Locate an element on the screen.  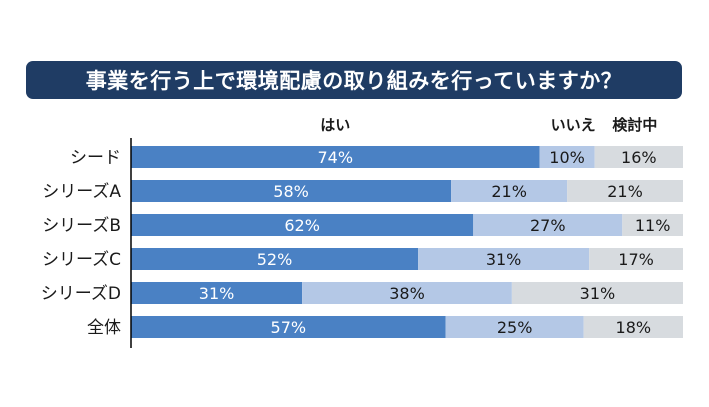
data-label: 74% is located at coordinates (335, 157).